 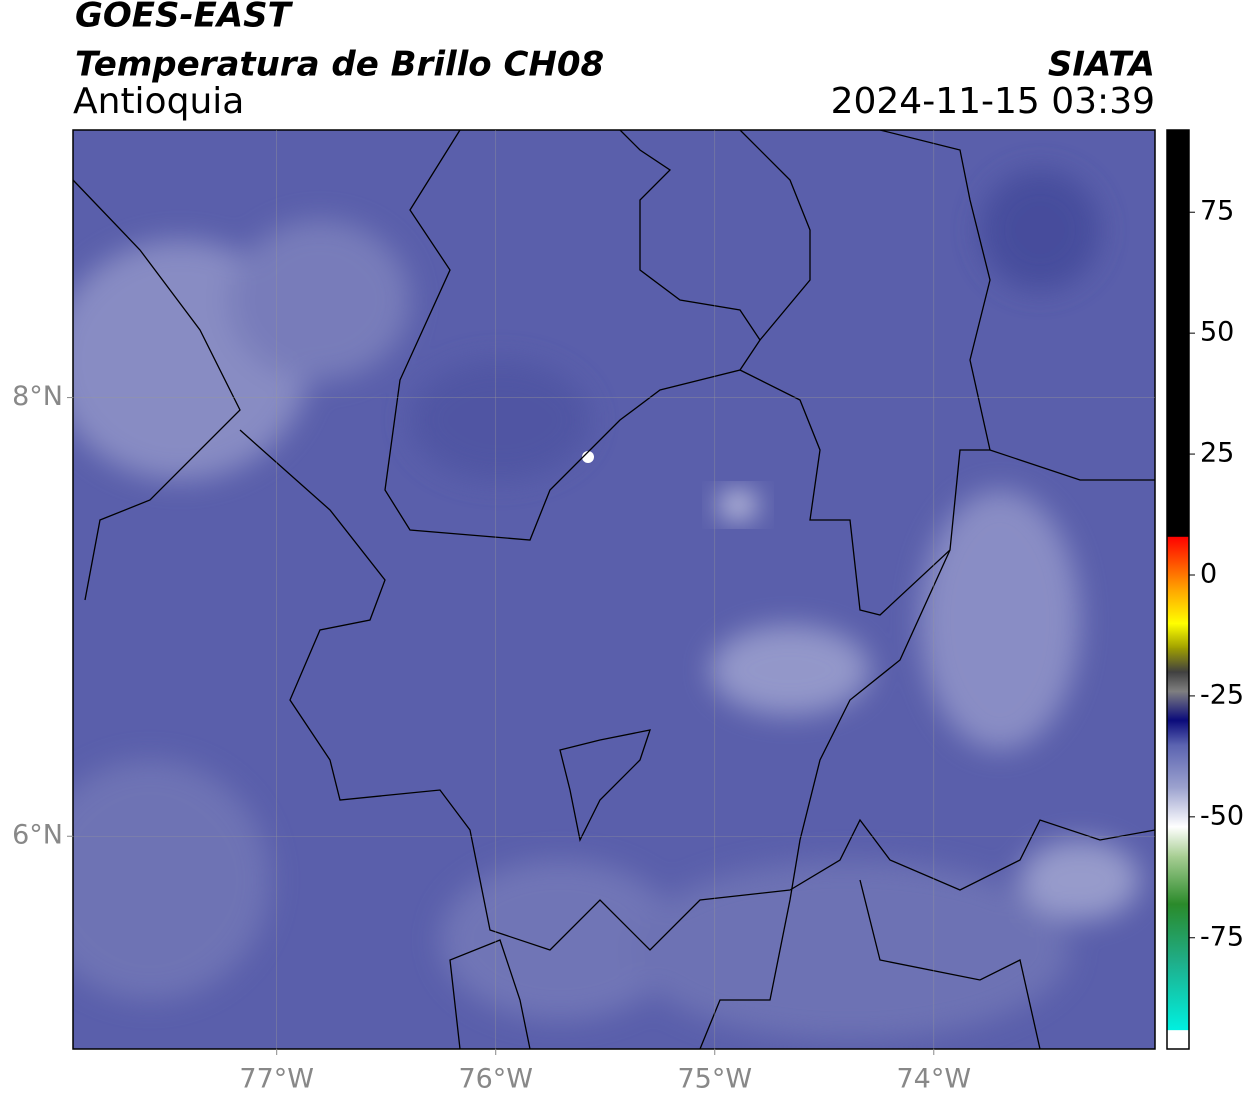 I want to click on timestamp: 2024-11-15 03:39, so click(x=993, y=101).